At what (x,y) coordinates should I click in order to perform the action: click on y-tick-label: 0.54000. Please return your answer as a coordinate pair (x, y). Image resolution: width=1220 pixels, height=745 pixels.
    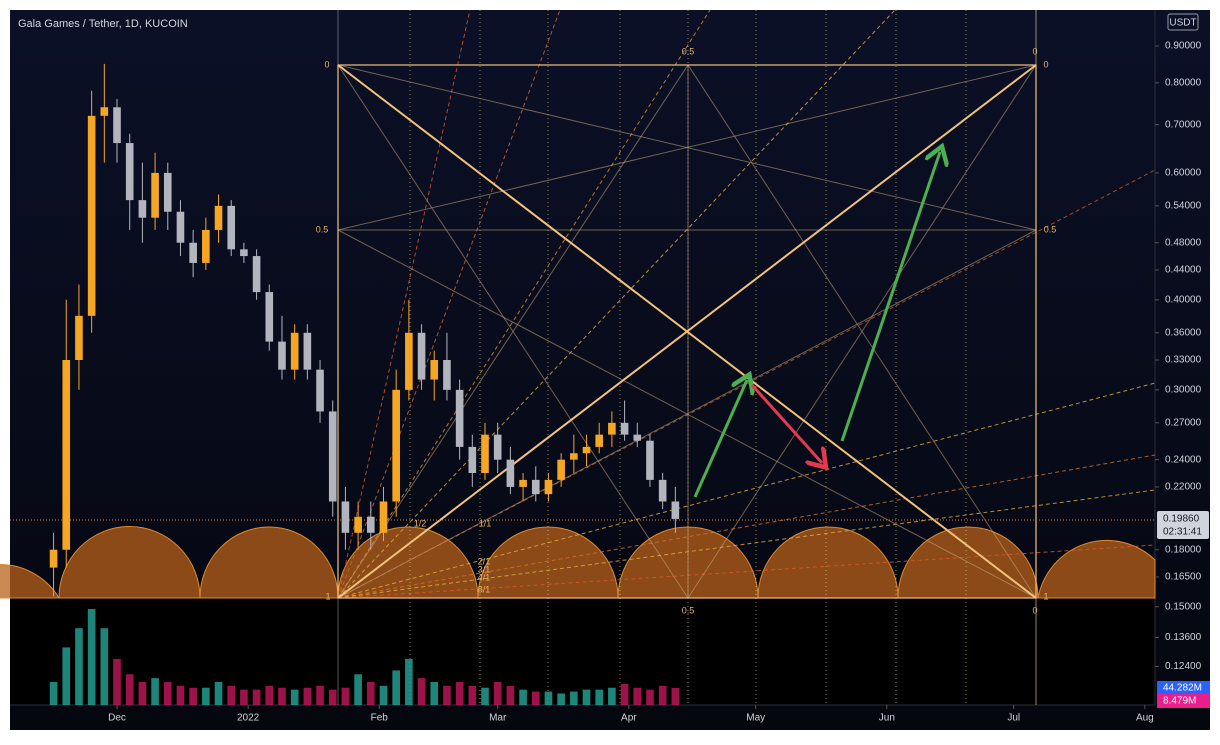
    Looking at the image, I should click on (1183, 206).